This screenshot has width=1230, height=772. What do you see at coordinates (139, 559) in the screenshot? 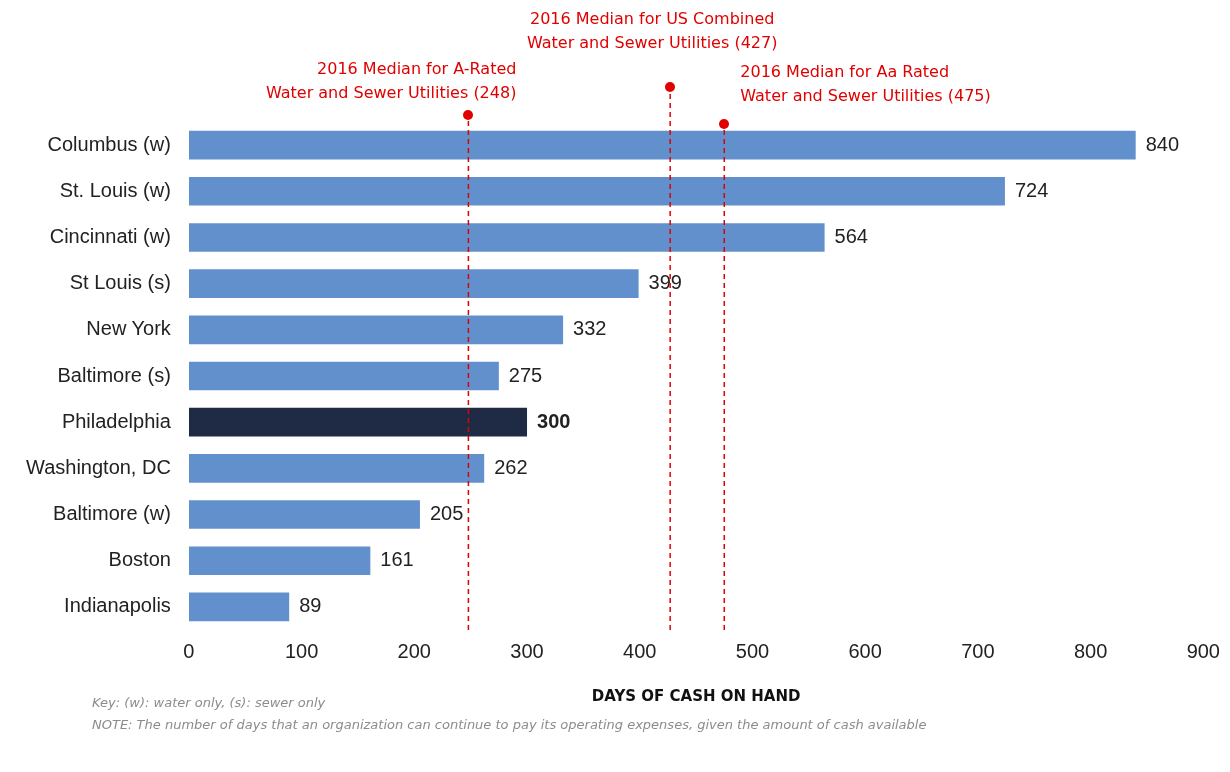
I see `y-tick-label: Boston` at bounding box center [139, 559].